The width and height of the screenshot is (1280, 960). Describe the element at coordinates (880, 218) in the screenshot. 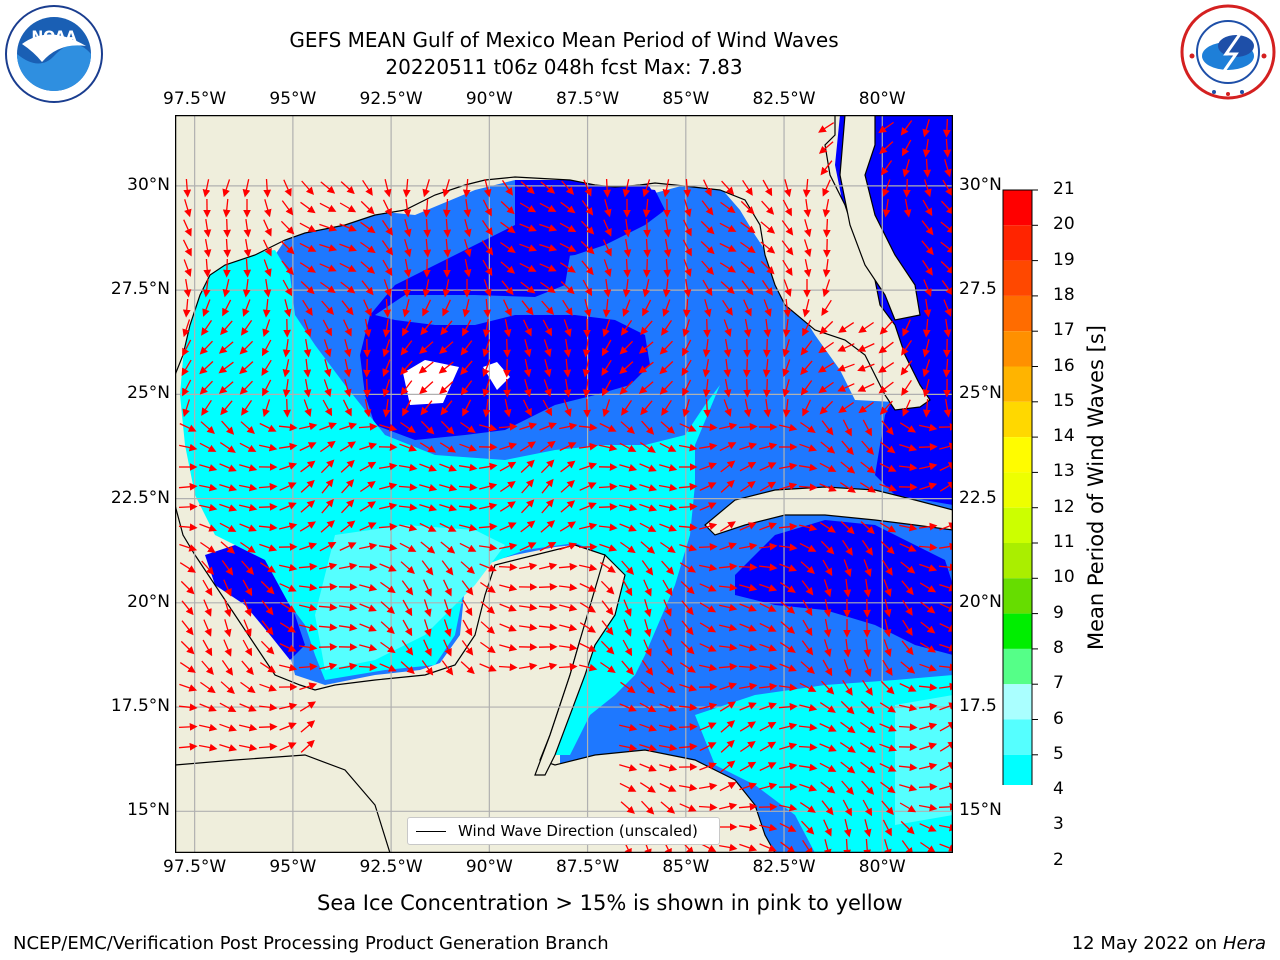

I see `land-florida` at that location.